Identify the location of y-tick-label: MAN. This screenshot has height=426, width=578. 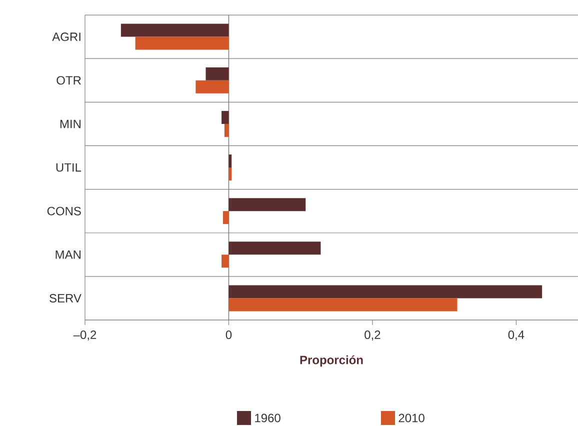
(68, 254).